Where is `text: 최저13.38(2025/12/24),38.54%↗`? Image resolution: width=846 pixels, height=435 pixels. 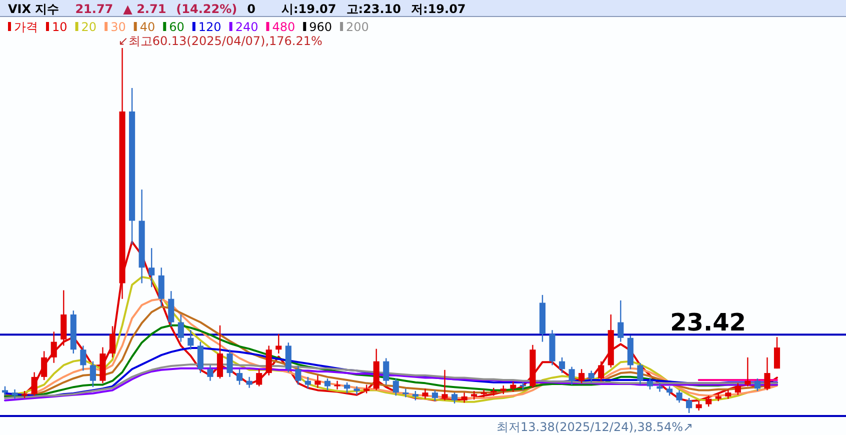 text: 최저13.38(2025/12/24),38.54%↗ is located at coordinates (595, 427).